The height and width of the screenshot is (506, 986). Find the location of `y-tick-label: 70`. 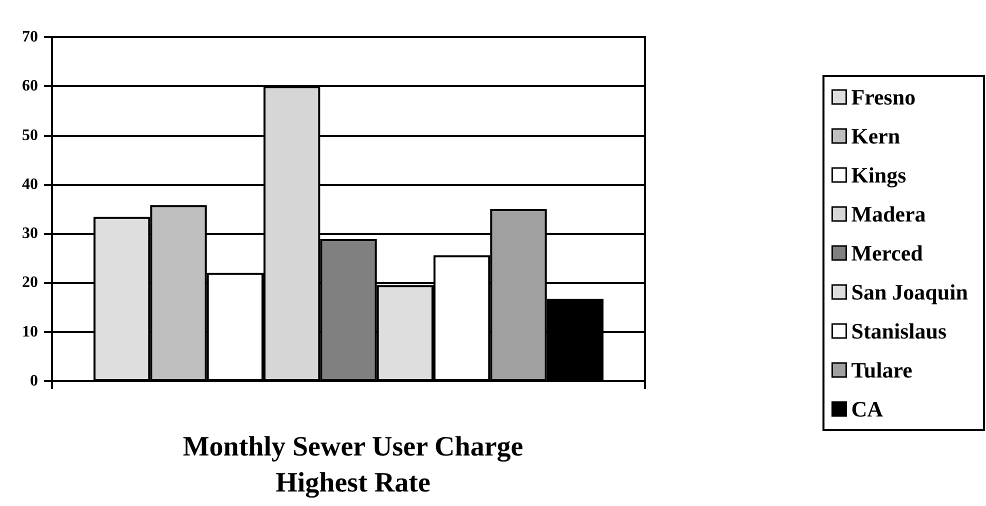

y-tick-label: 70 is located at coordinates (30, 37).